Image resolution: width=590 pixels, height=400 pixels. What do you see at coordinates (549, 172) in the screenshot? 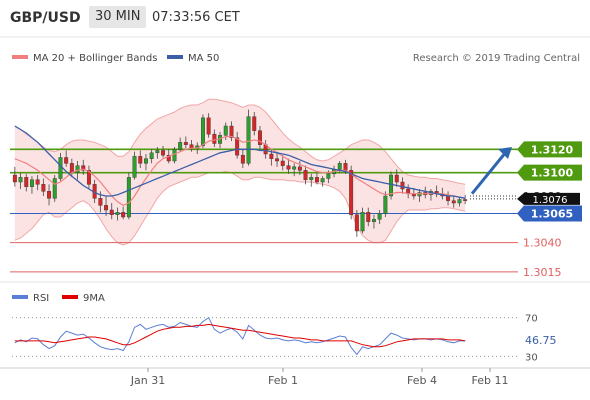
I see `price-tag-1.3100` at bounding box center [549, 172].